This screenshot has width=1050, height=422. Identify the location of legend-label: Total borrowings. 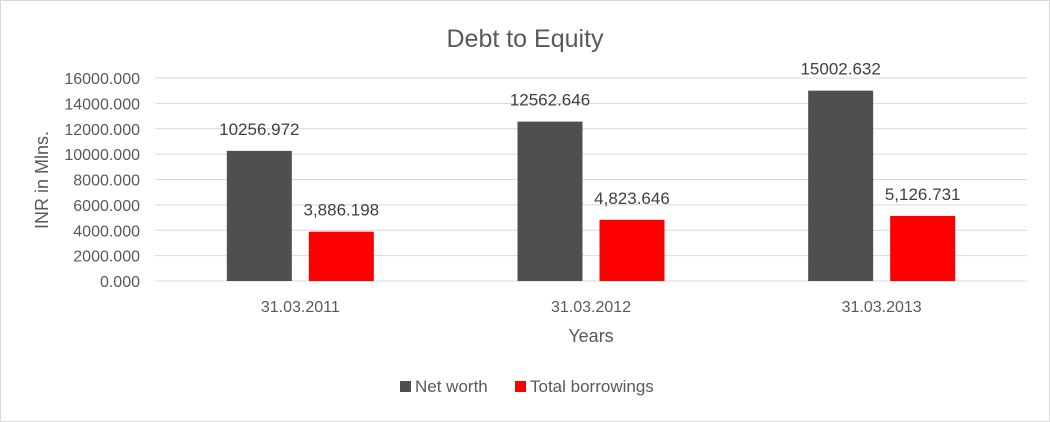
(592, 386).